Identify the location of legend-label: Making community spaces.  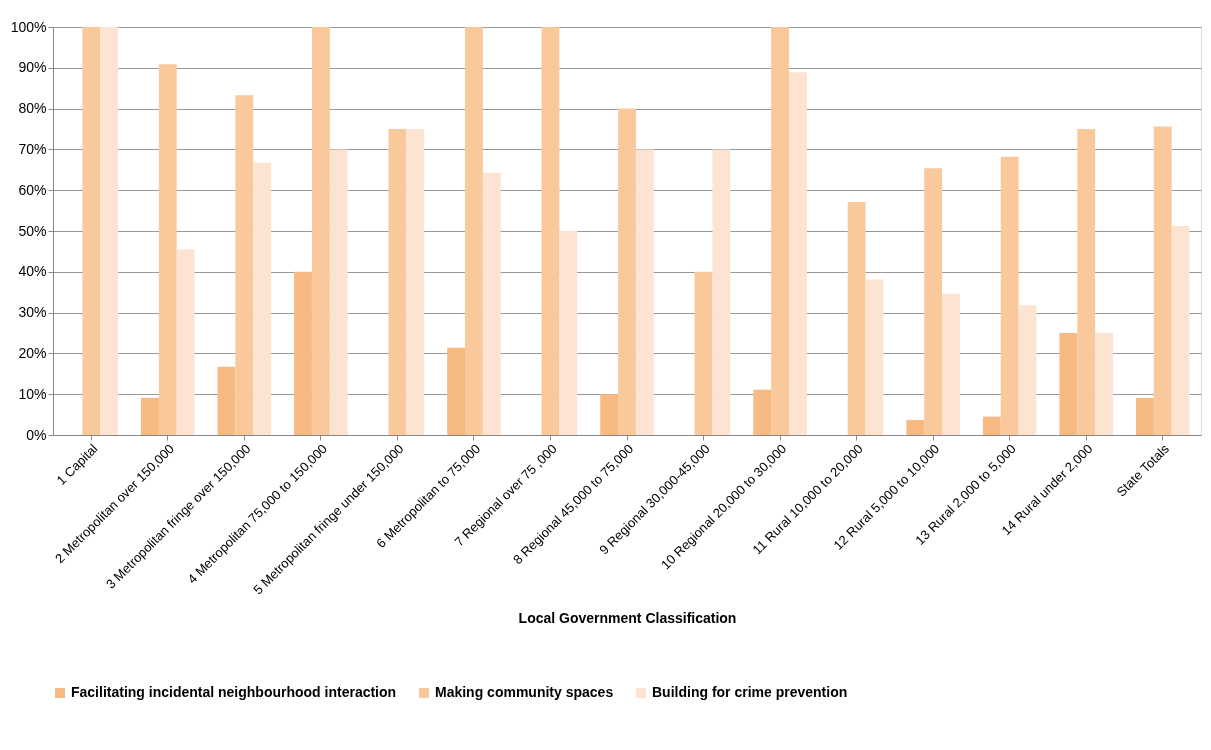
(524, 692).